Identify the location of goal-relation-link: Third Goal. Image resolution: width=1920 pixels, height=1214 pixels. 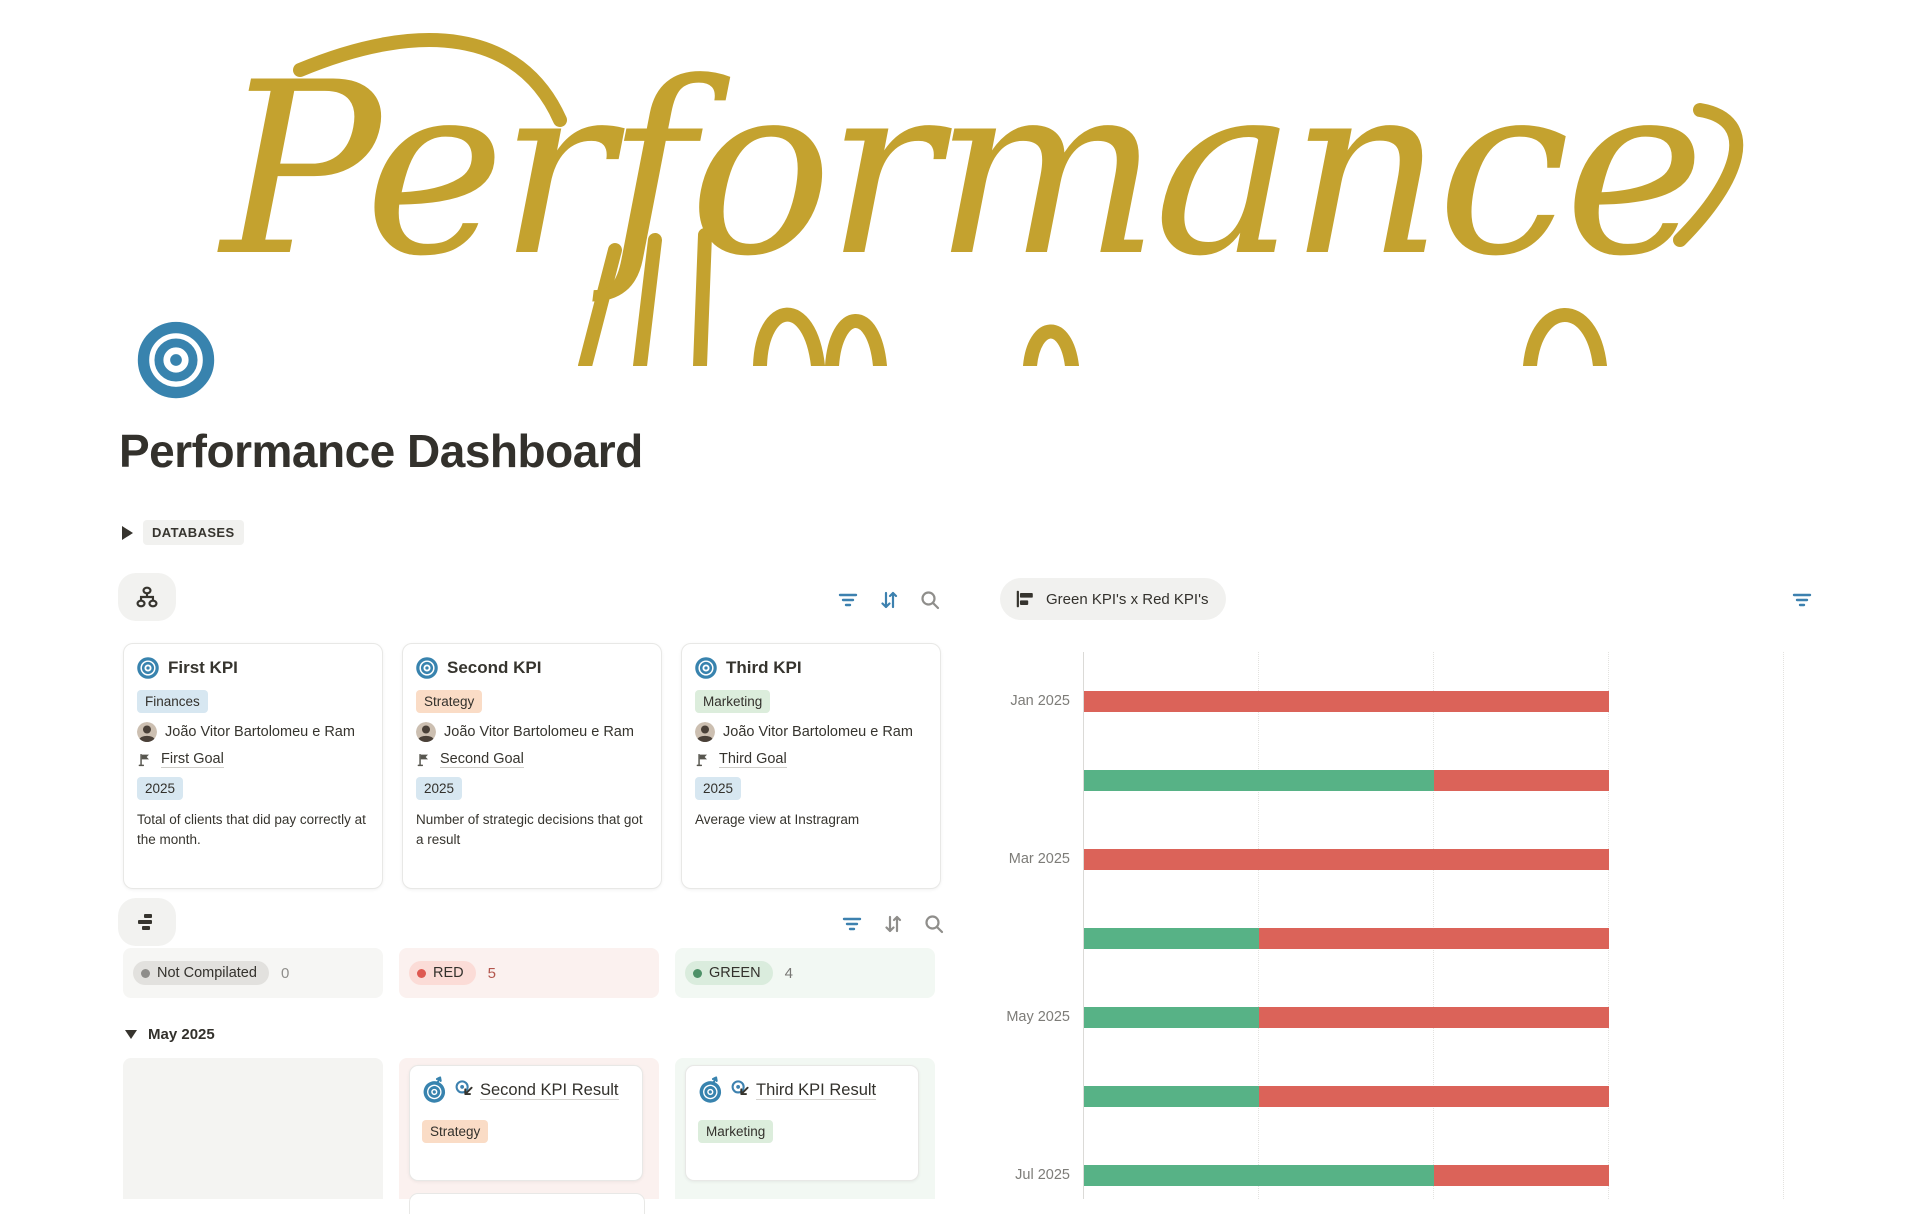
(753, 759).